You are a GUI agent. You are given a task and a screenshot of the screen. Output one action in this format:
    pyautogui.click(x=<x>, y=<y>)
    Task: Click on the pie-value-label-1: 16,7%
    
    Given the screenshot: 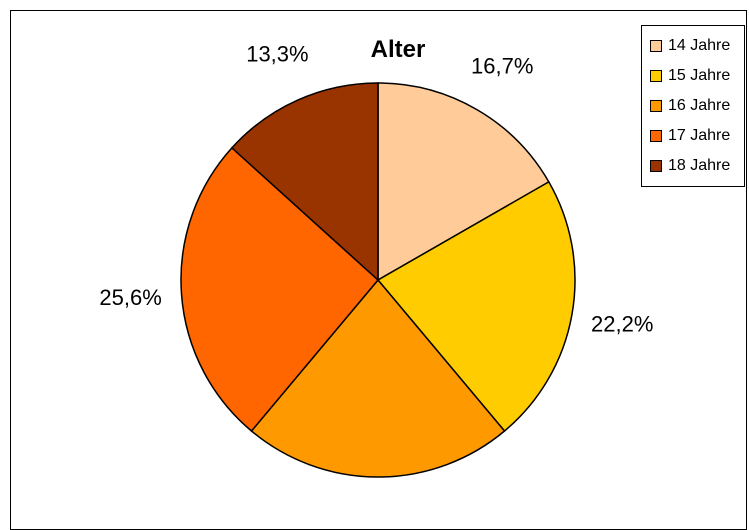 What is the action you would take?
    pyautogui.click(x=502, y=65)
    